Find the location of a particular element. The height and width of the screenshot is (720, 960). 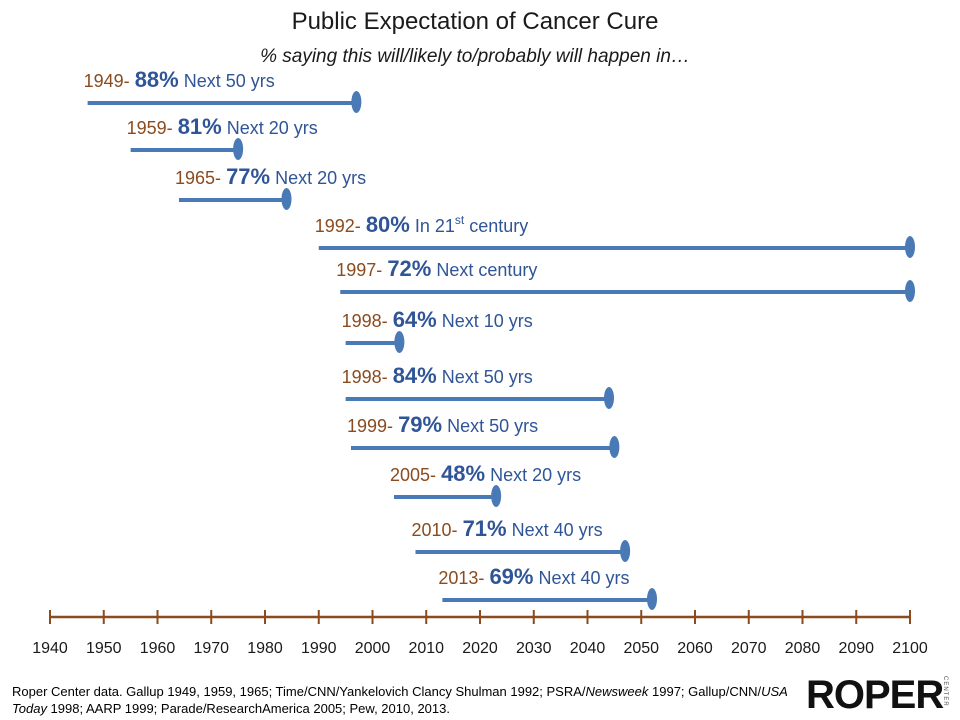

survey-row: 1998- 84% Next 50 yrs is located at coordinates (478, 386).